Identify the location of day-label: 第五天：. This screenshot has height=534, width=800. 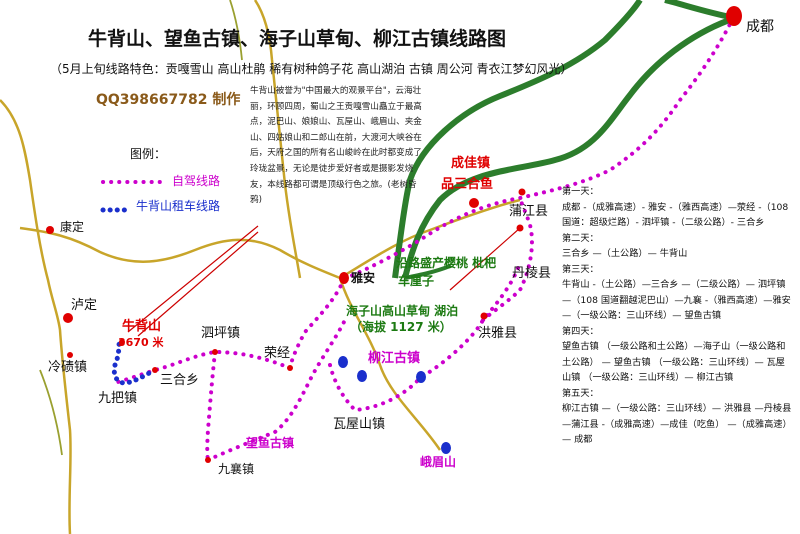
(580, 393).